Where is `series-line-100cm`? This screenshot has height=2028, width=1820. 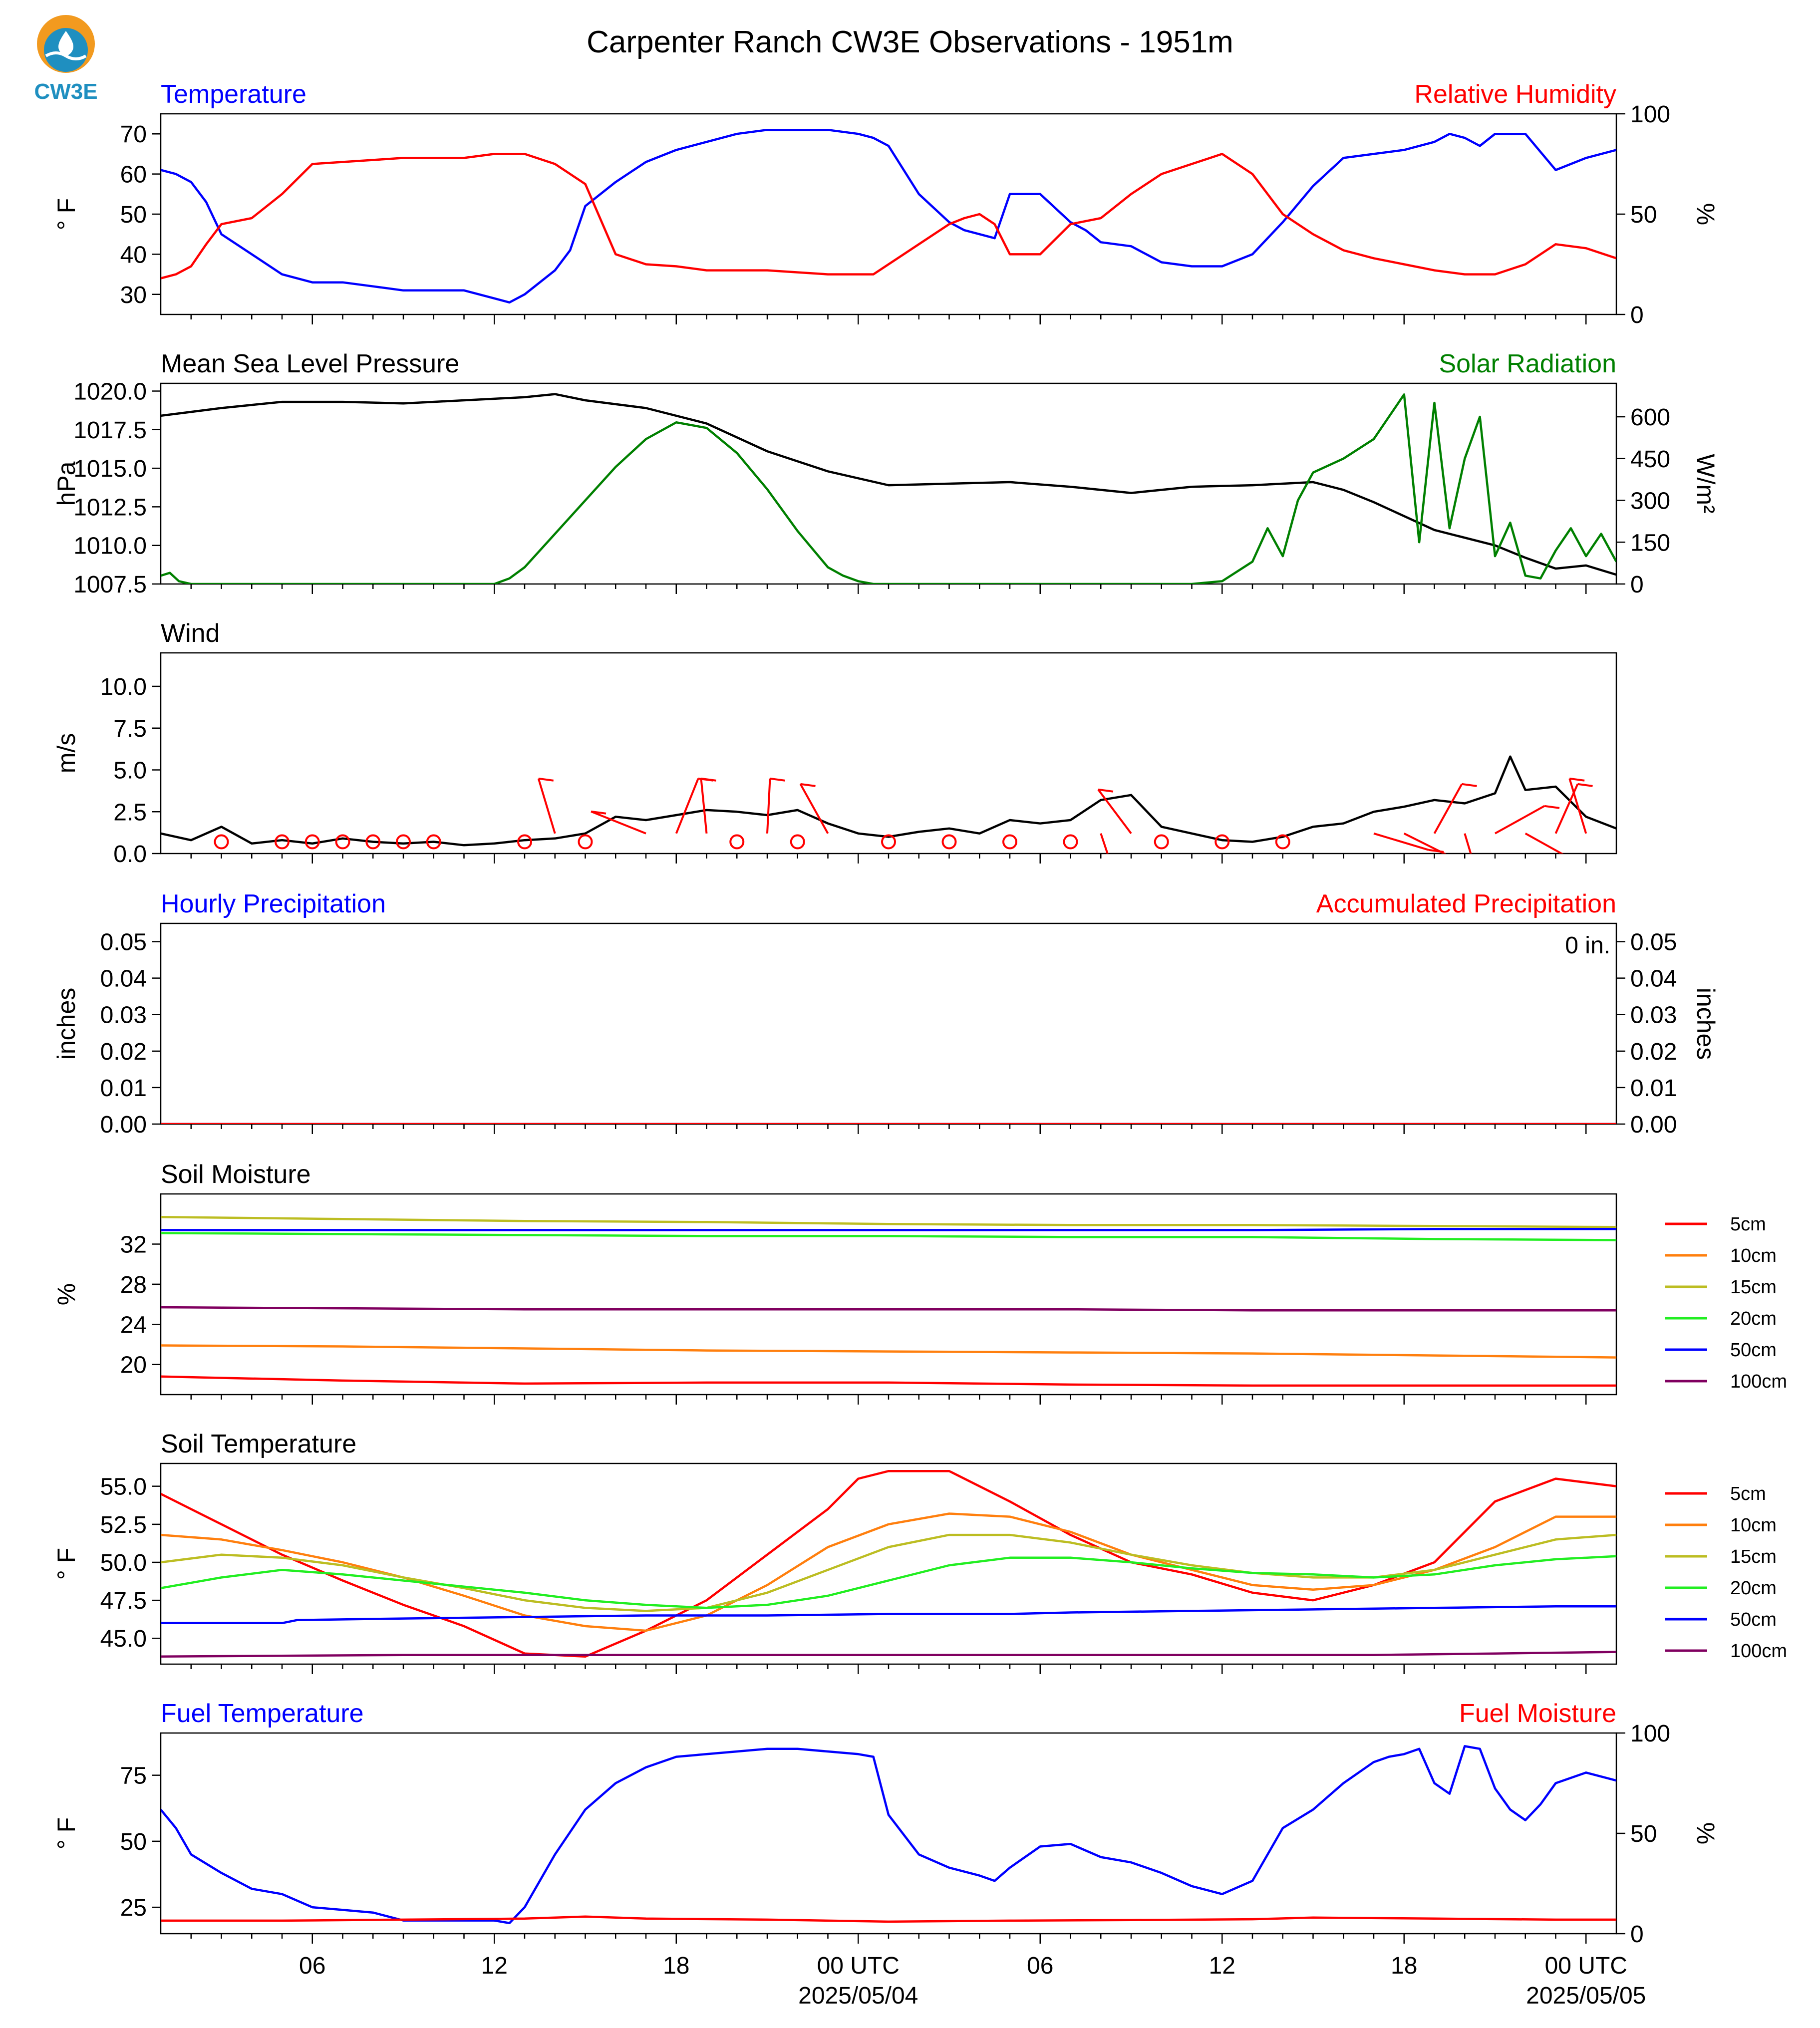
series-line-100cm is located at coordinates (888, 1654).